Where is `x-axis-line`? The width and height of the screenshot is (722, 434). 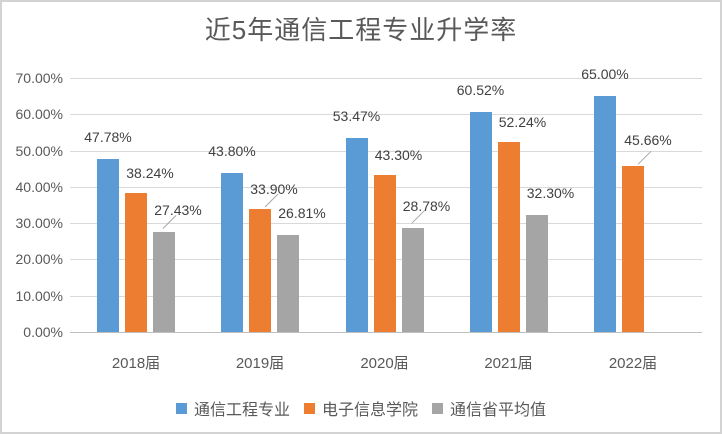
x-axis-line is located at coordinates (386, 332).